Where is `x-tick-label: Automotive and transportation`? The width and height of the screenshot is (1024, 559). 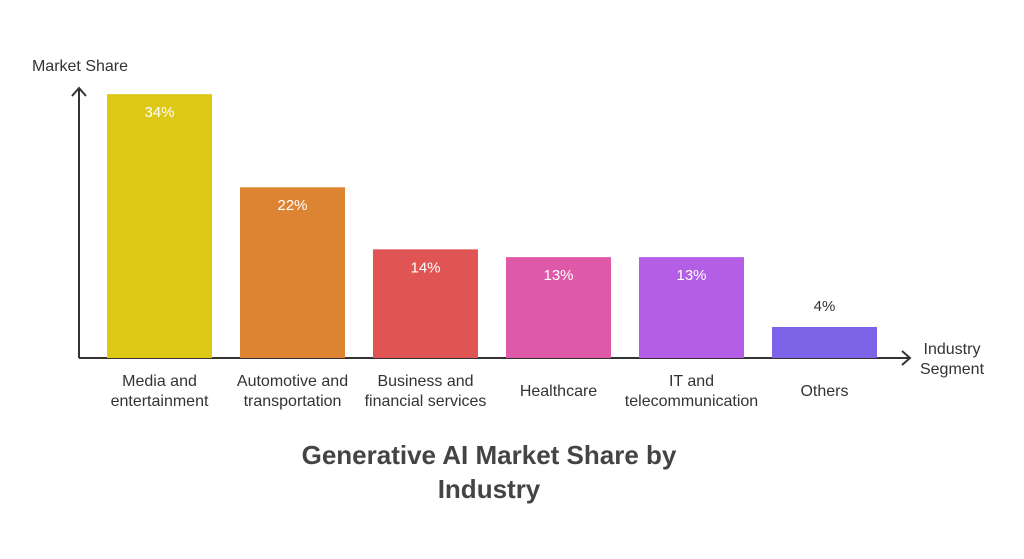 x-tick-label: Automotive and transportation is located at coordinates (292, 391).